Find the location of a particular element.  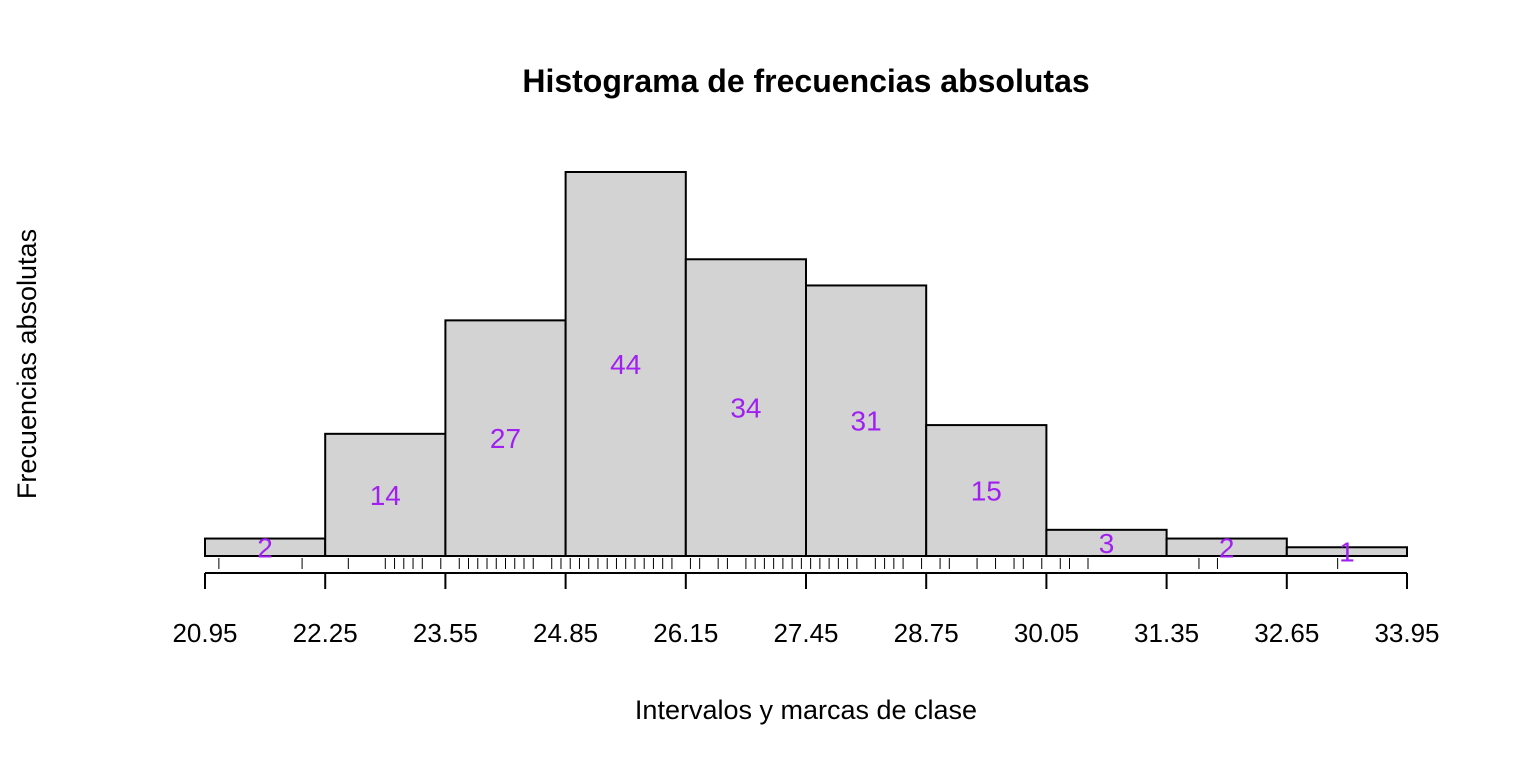

x-tick-label: 32.65 is located at coordinates (1286, 633).